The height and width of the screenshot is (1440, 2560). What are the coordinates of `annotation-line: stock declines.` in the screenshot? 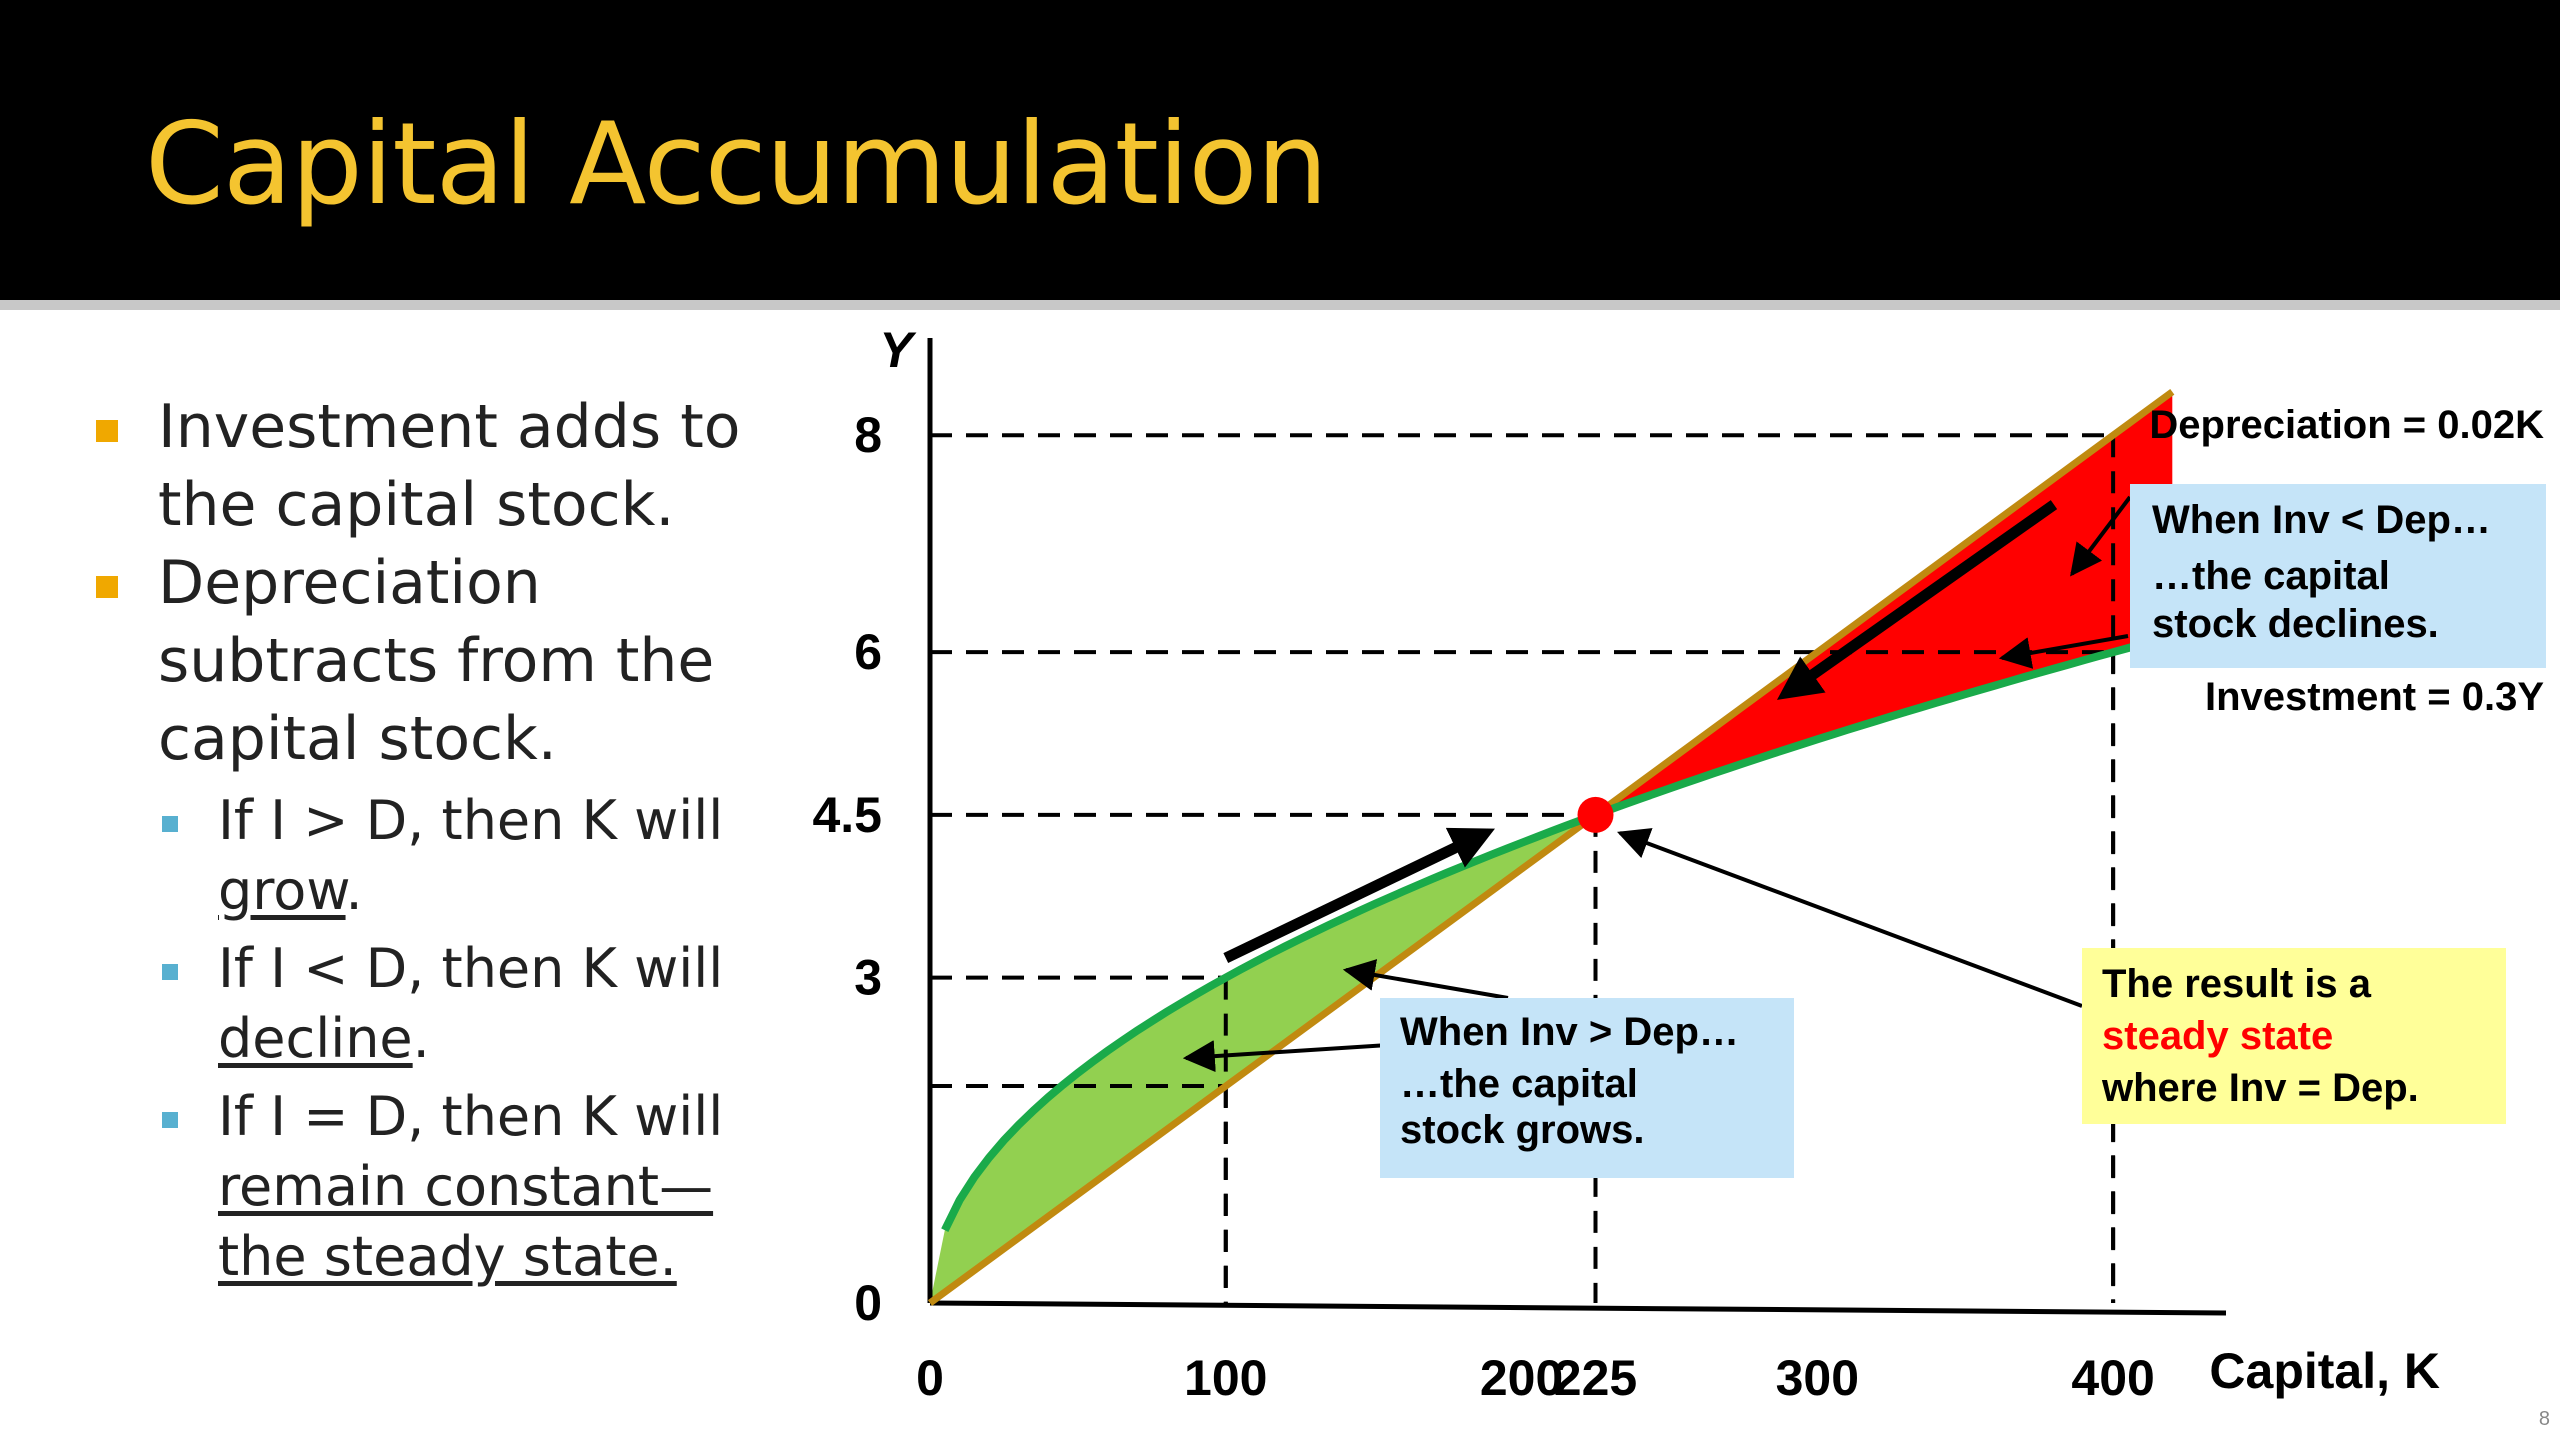 It's located at (2295, 624).